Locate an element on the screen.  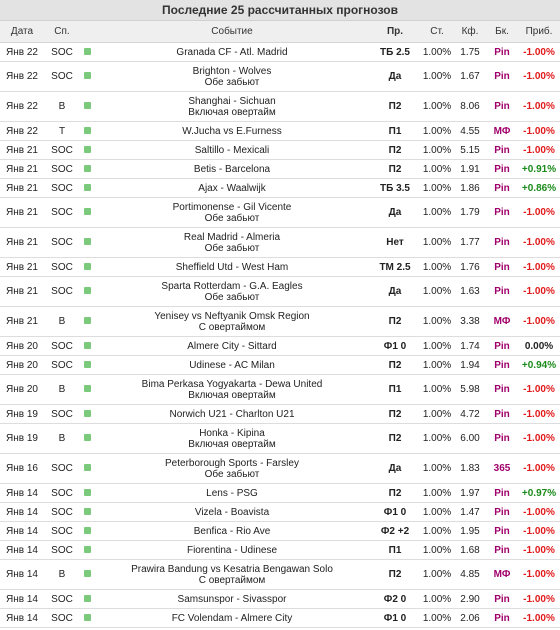
row-event: Norwich U21 - Charlton U21 is located at coordinates (232, 414).